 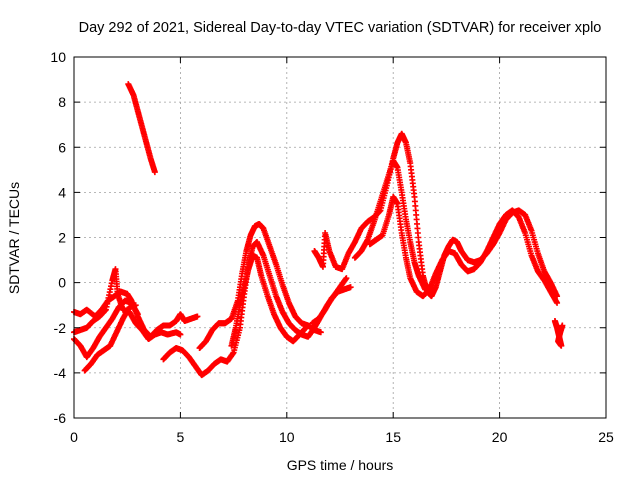 I want to click on x-axis-label: GPS time / hours, so click(x=340, y=465).